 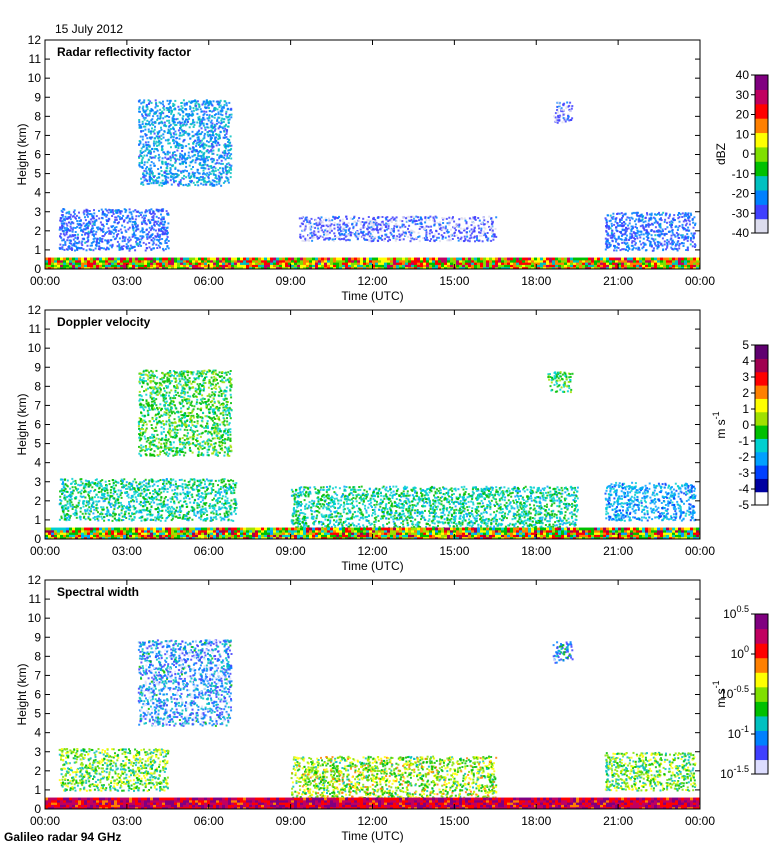 What do you see at coordinates (740, 425) in the screenshot?
I see `colorbar: 5 4 3 2 1 0 -1 -2 -3 -4 -5 m s-1` at bounding box center [740, 425].